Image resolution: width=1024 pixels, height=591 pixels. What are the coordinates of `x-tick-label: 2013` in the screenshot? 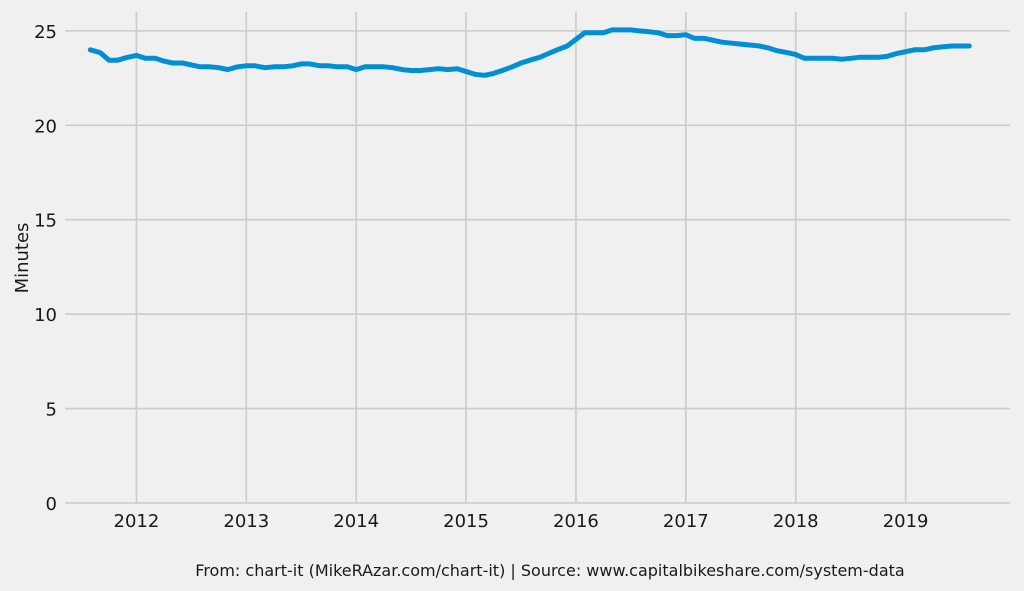 It's located at (246, 521).